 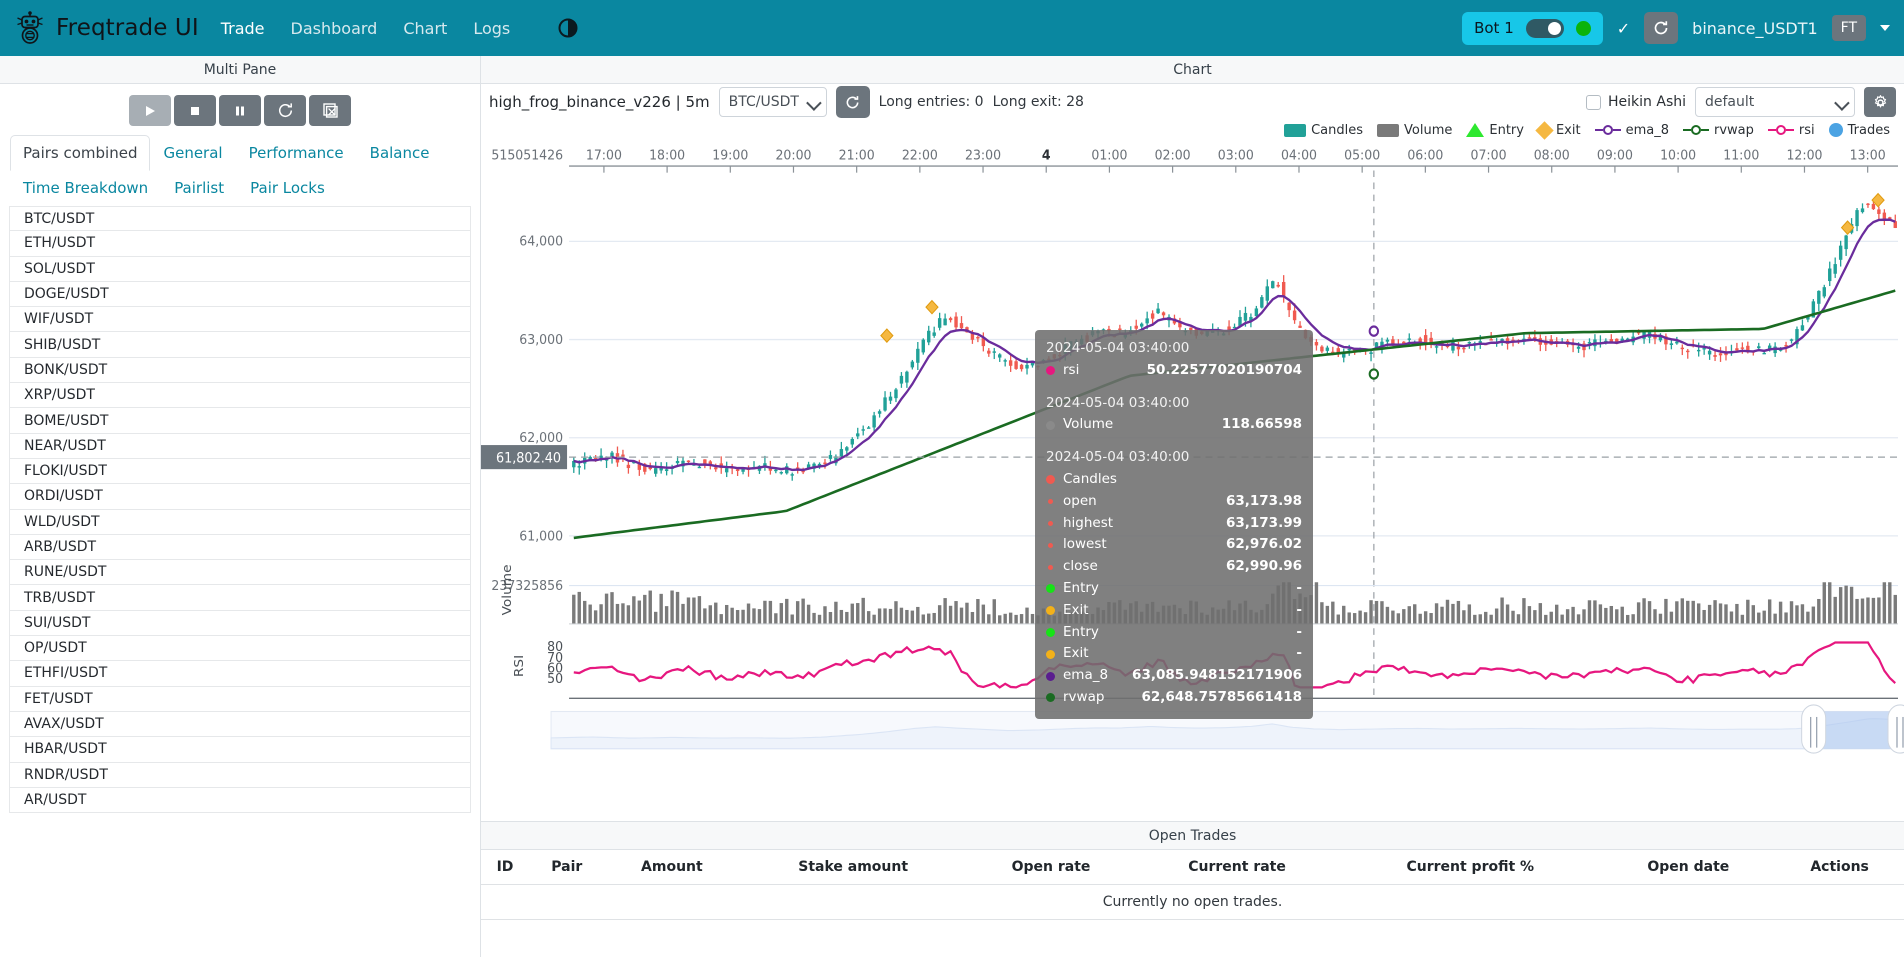 What do you see at coordinates (1839, 867) in the screenshot?
I see `column-header: Actions` at bounding box center [1839, 867].